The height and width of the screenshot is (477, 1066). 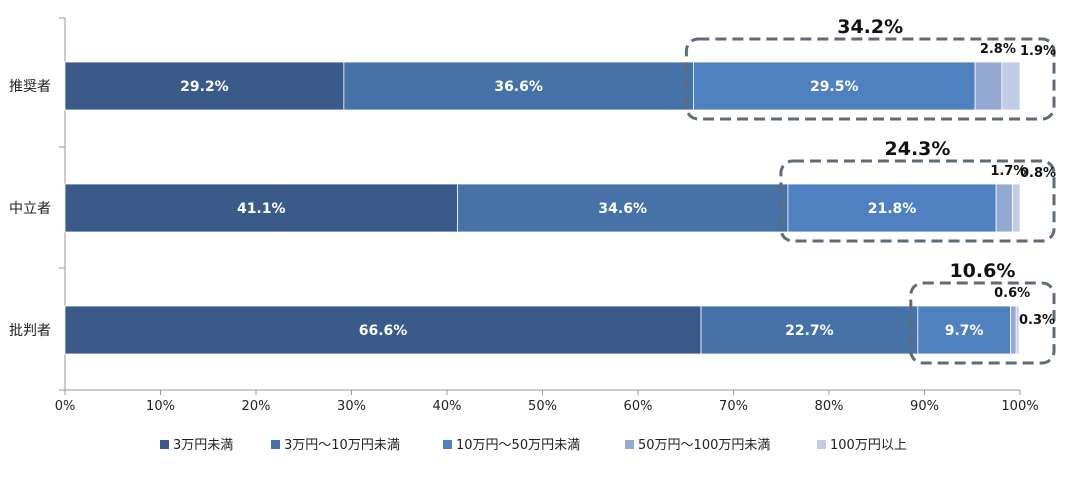 What do you see at coordinates (998, 49) in the screenshot?
I see `segment-label: 2.8%` at bounding box center [998, 49].